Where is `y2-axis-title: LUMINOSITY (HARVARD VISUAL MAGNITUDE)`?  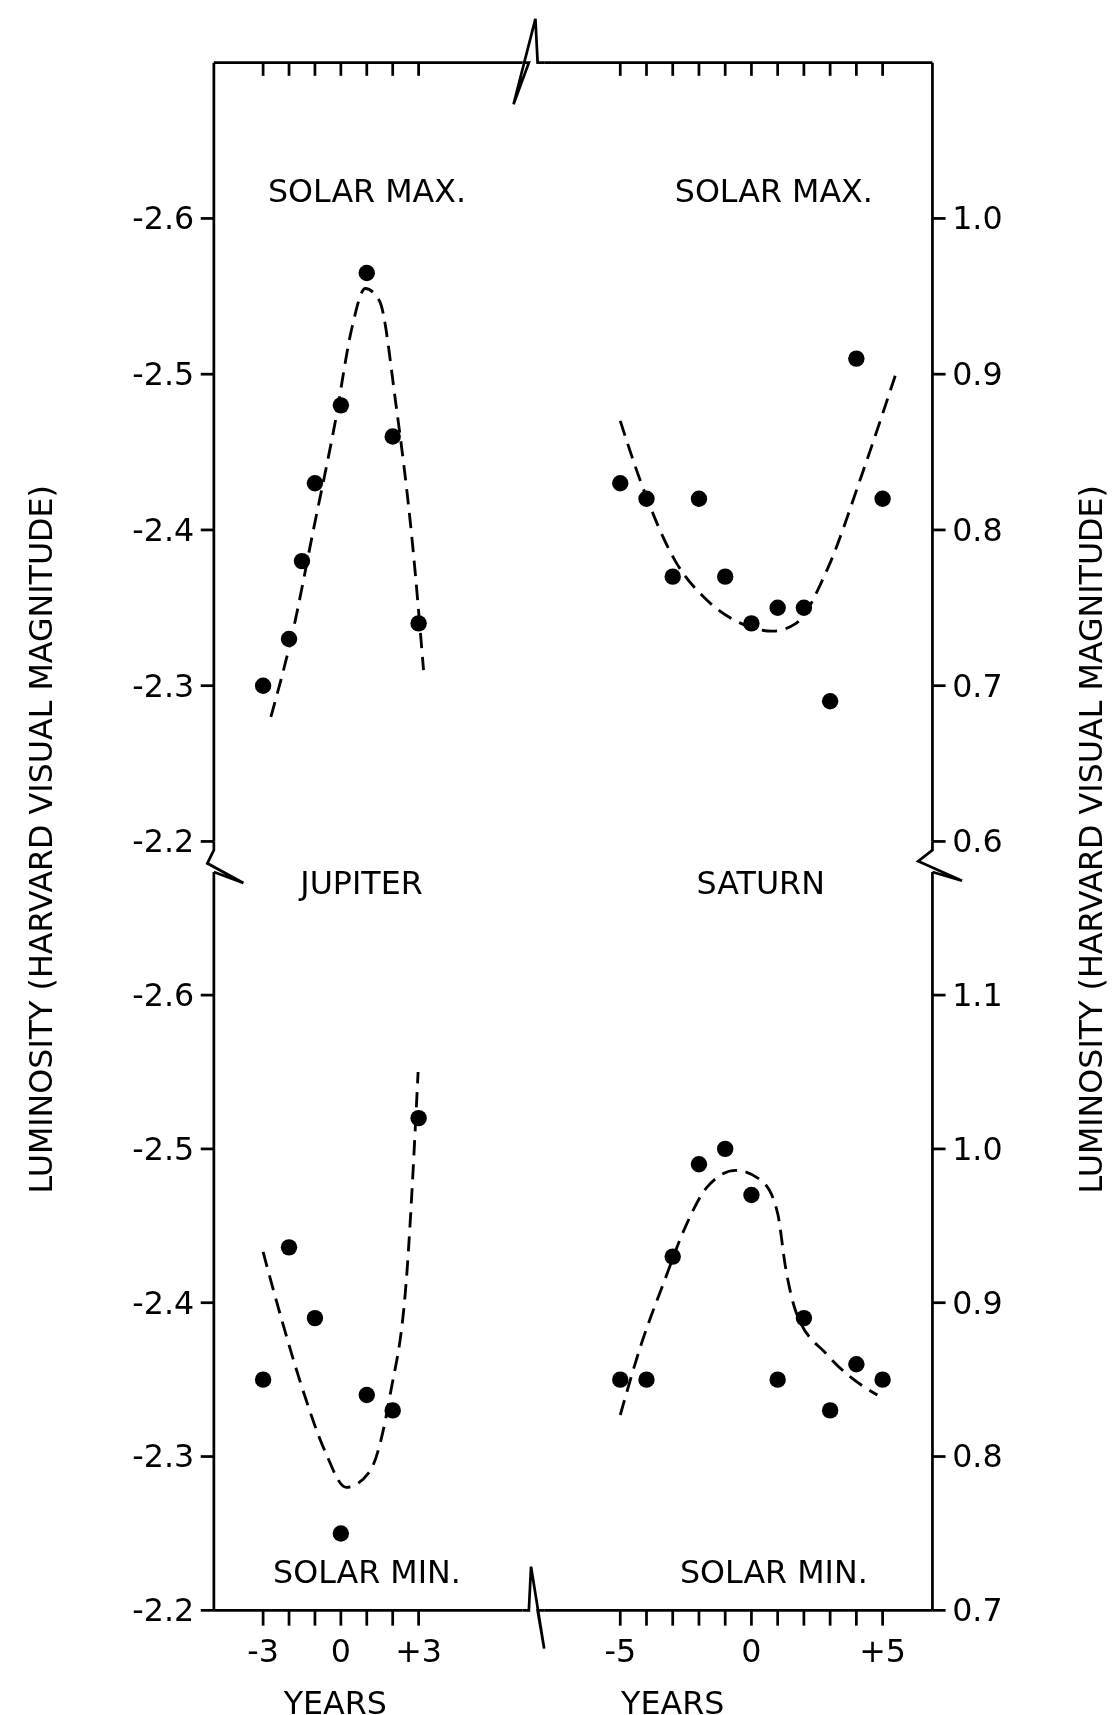 y2-axis-title: LUMINOSITY (HARVARD VISUAL MAGNITUDE) is located at coordinates (1090, 839).